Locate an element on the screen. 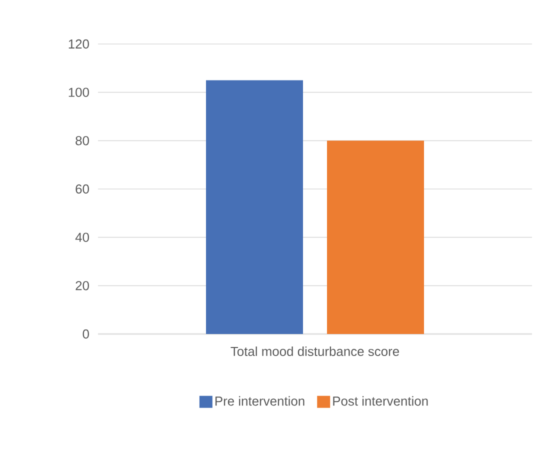 This screenshot has width=546, height=463. y-tick-label: 100 is located at coordinates (78, 92).